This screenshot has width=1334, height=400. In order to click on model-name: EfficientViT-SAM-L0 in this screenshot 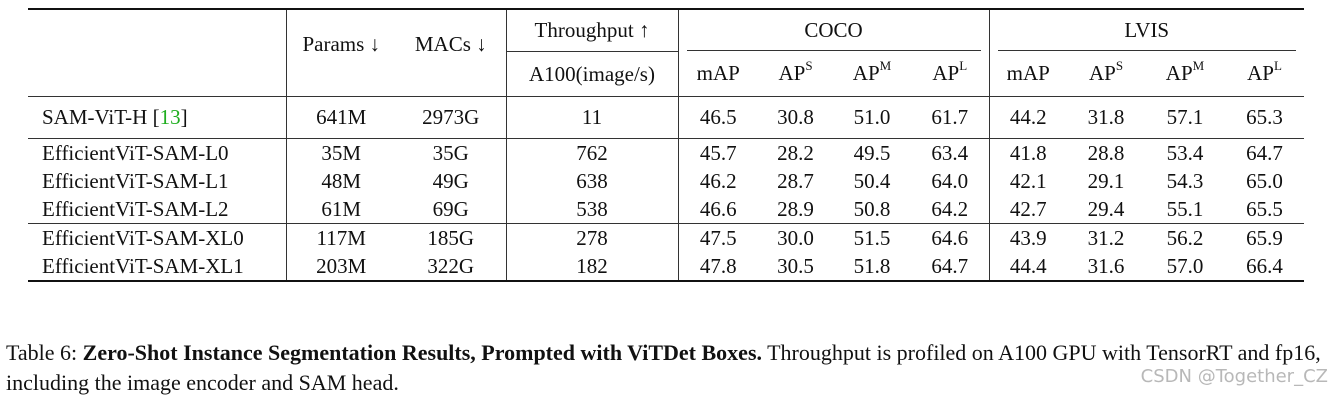, I will do `click(135, 152)`.